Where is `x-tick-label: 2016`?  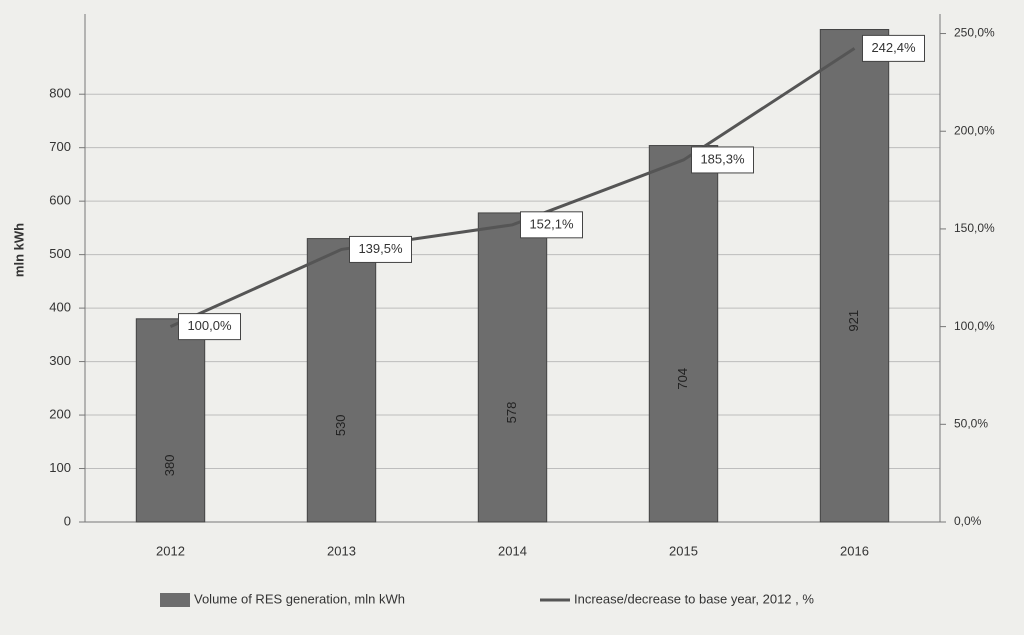
x-tick-label: 2016 is located at coordinates (854, 550).